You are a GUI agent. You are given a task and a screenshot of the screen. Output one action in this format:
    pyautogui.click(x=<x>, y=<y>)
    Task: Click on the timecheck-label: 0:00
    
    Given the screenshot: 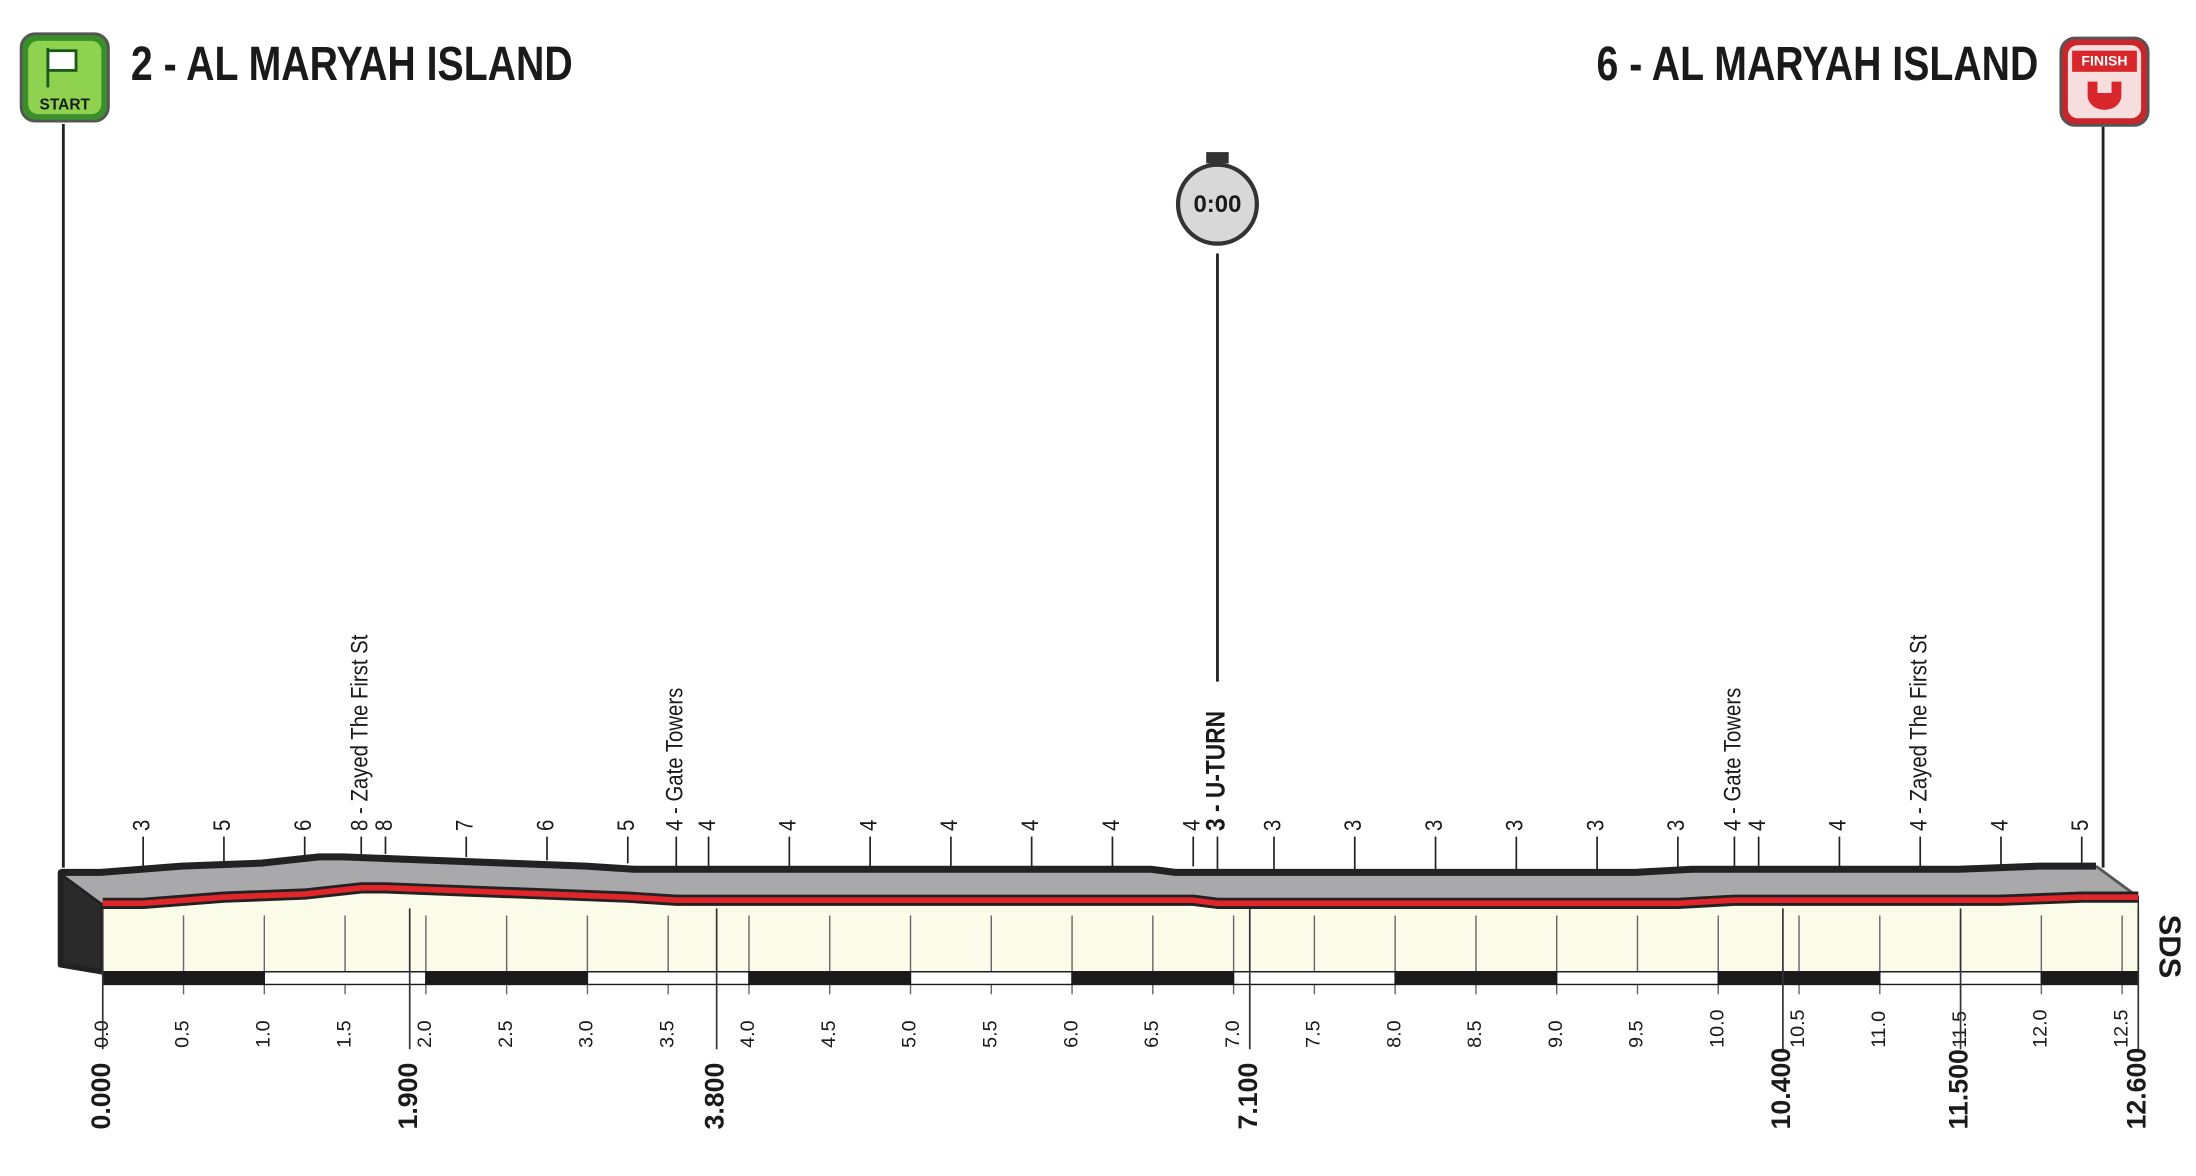 What is the action you would take?
    pyautogui.click(x=1218, y=204)
    